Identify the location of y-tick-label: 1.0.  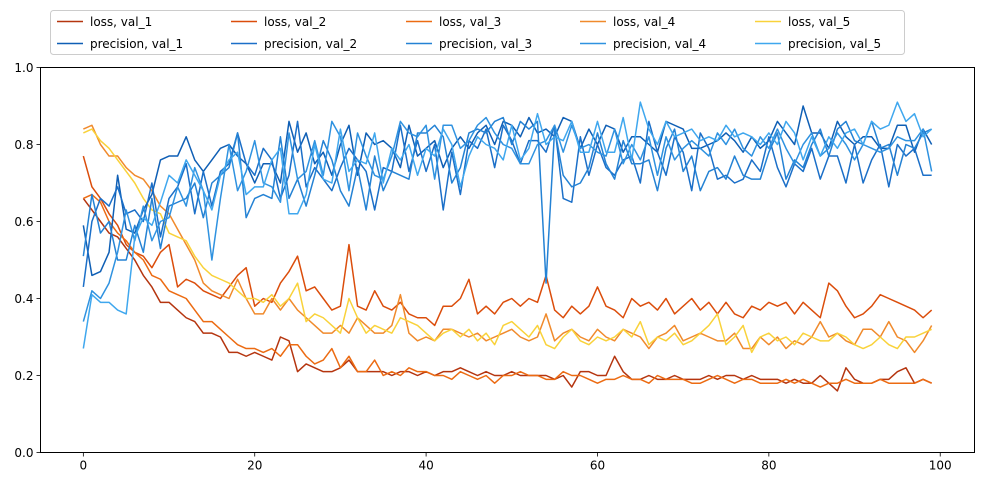
(23, 68).